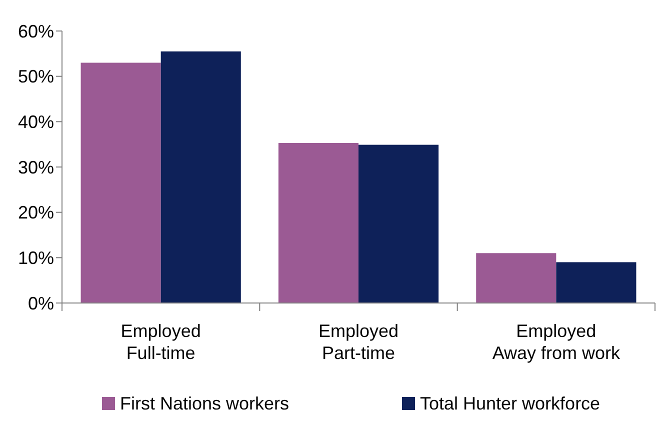  What do you see at coordinates (557, 342) in the screenshot?
I see `x-tick-label: Employed Away from work` at bounding box center [557, 342].